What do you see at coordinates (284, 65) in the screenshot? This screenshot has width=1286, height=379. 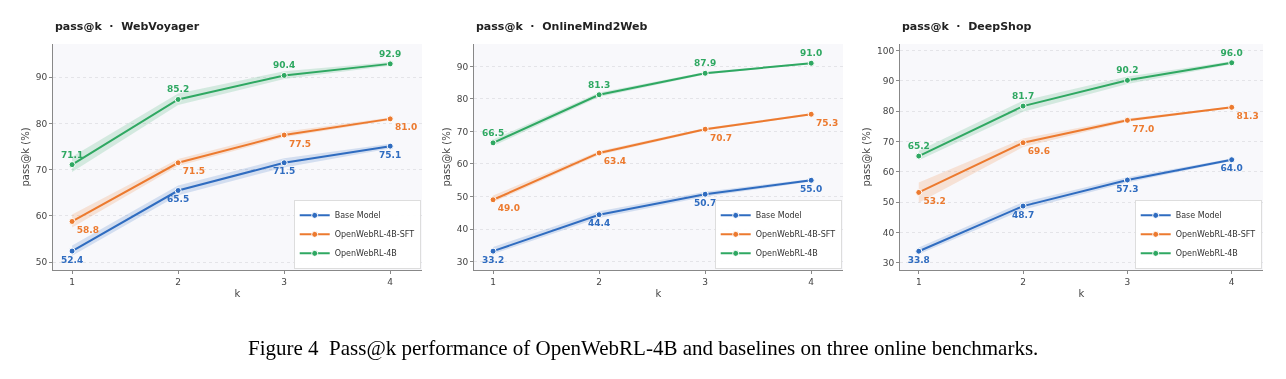 I see `data-label: 90.4` at bounding box center [284, 65].